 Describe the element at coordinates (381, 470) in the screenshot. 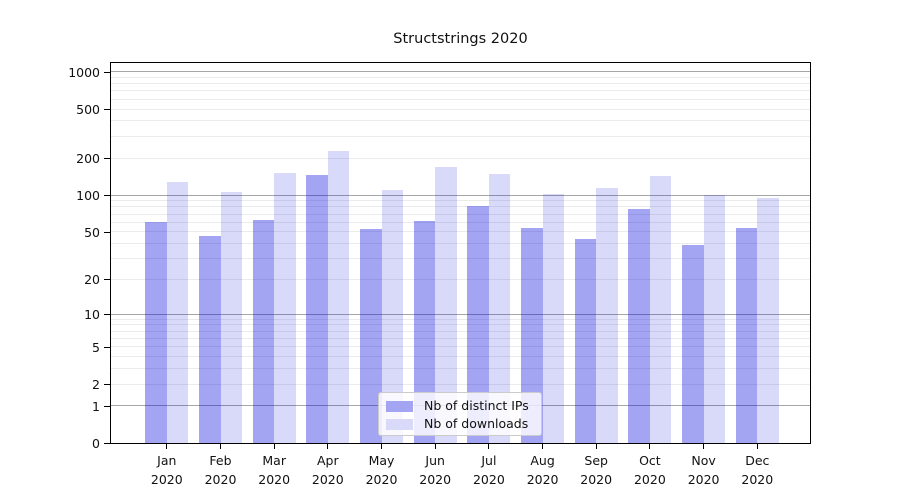

I see `x-tick-label: May 2020` at that location.